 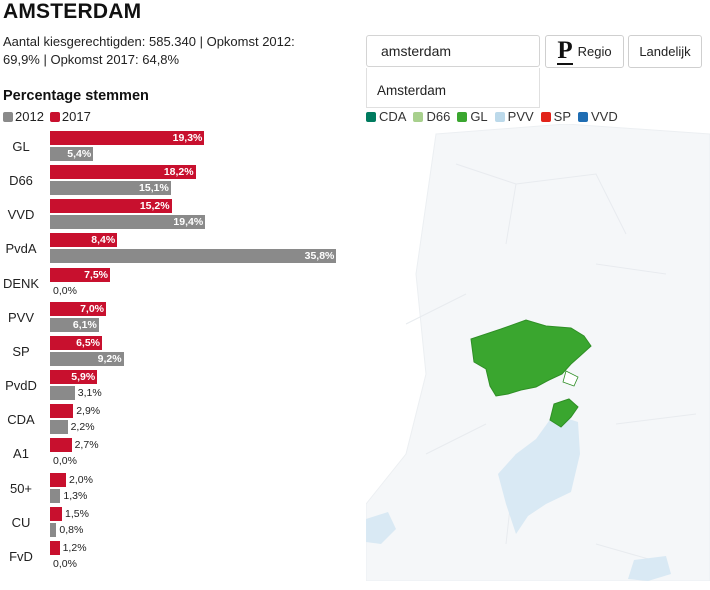 I want to click on party-row-50+: 50+ 2,0% 1,3%, so click(x=180, y=489).